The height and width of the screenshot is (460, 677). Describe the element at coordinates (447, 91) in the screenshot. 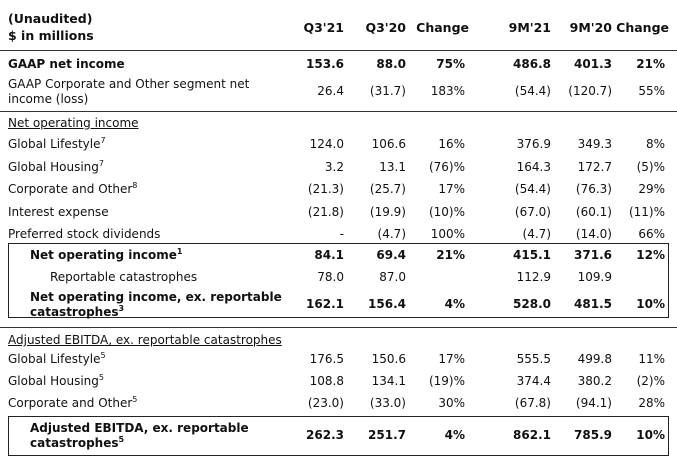

I see `cell-value: 183%` at that location.